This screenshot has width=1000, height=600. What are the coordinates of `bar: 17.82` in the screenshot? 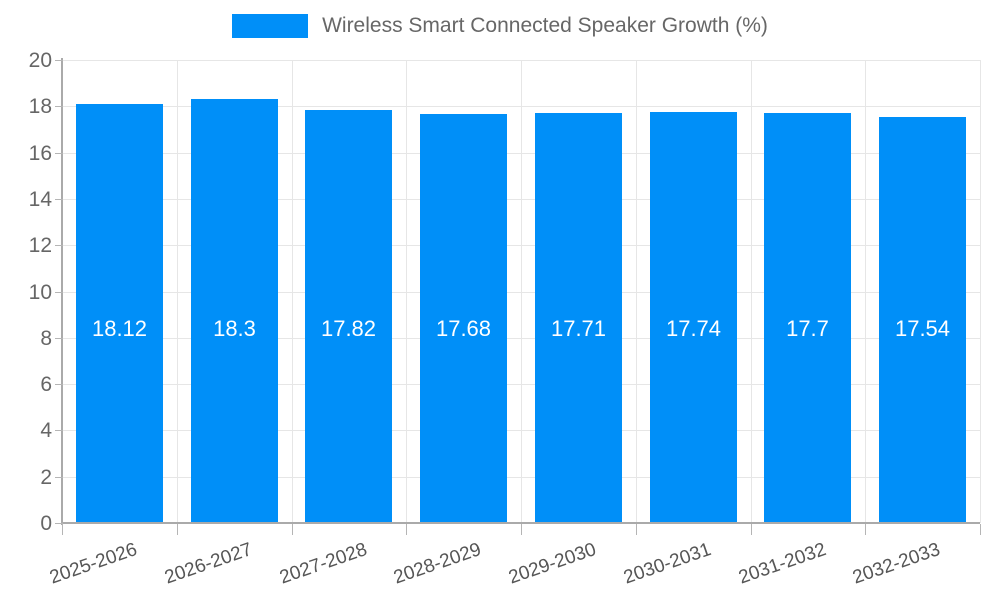 It's located at (348, 316).